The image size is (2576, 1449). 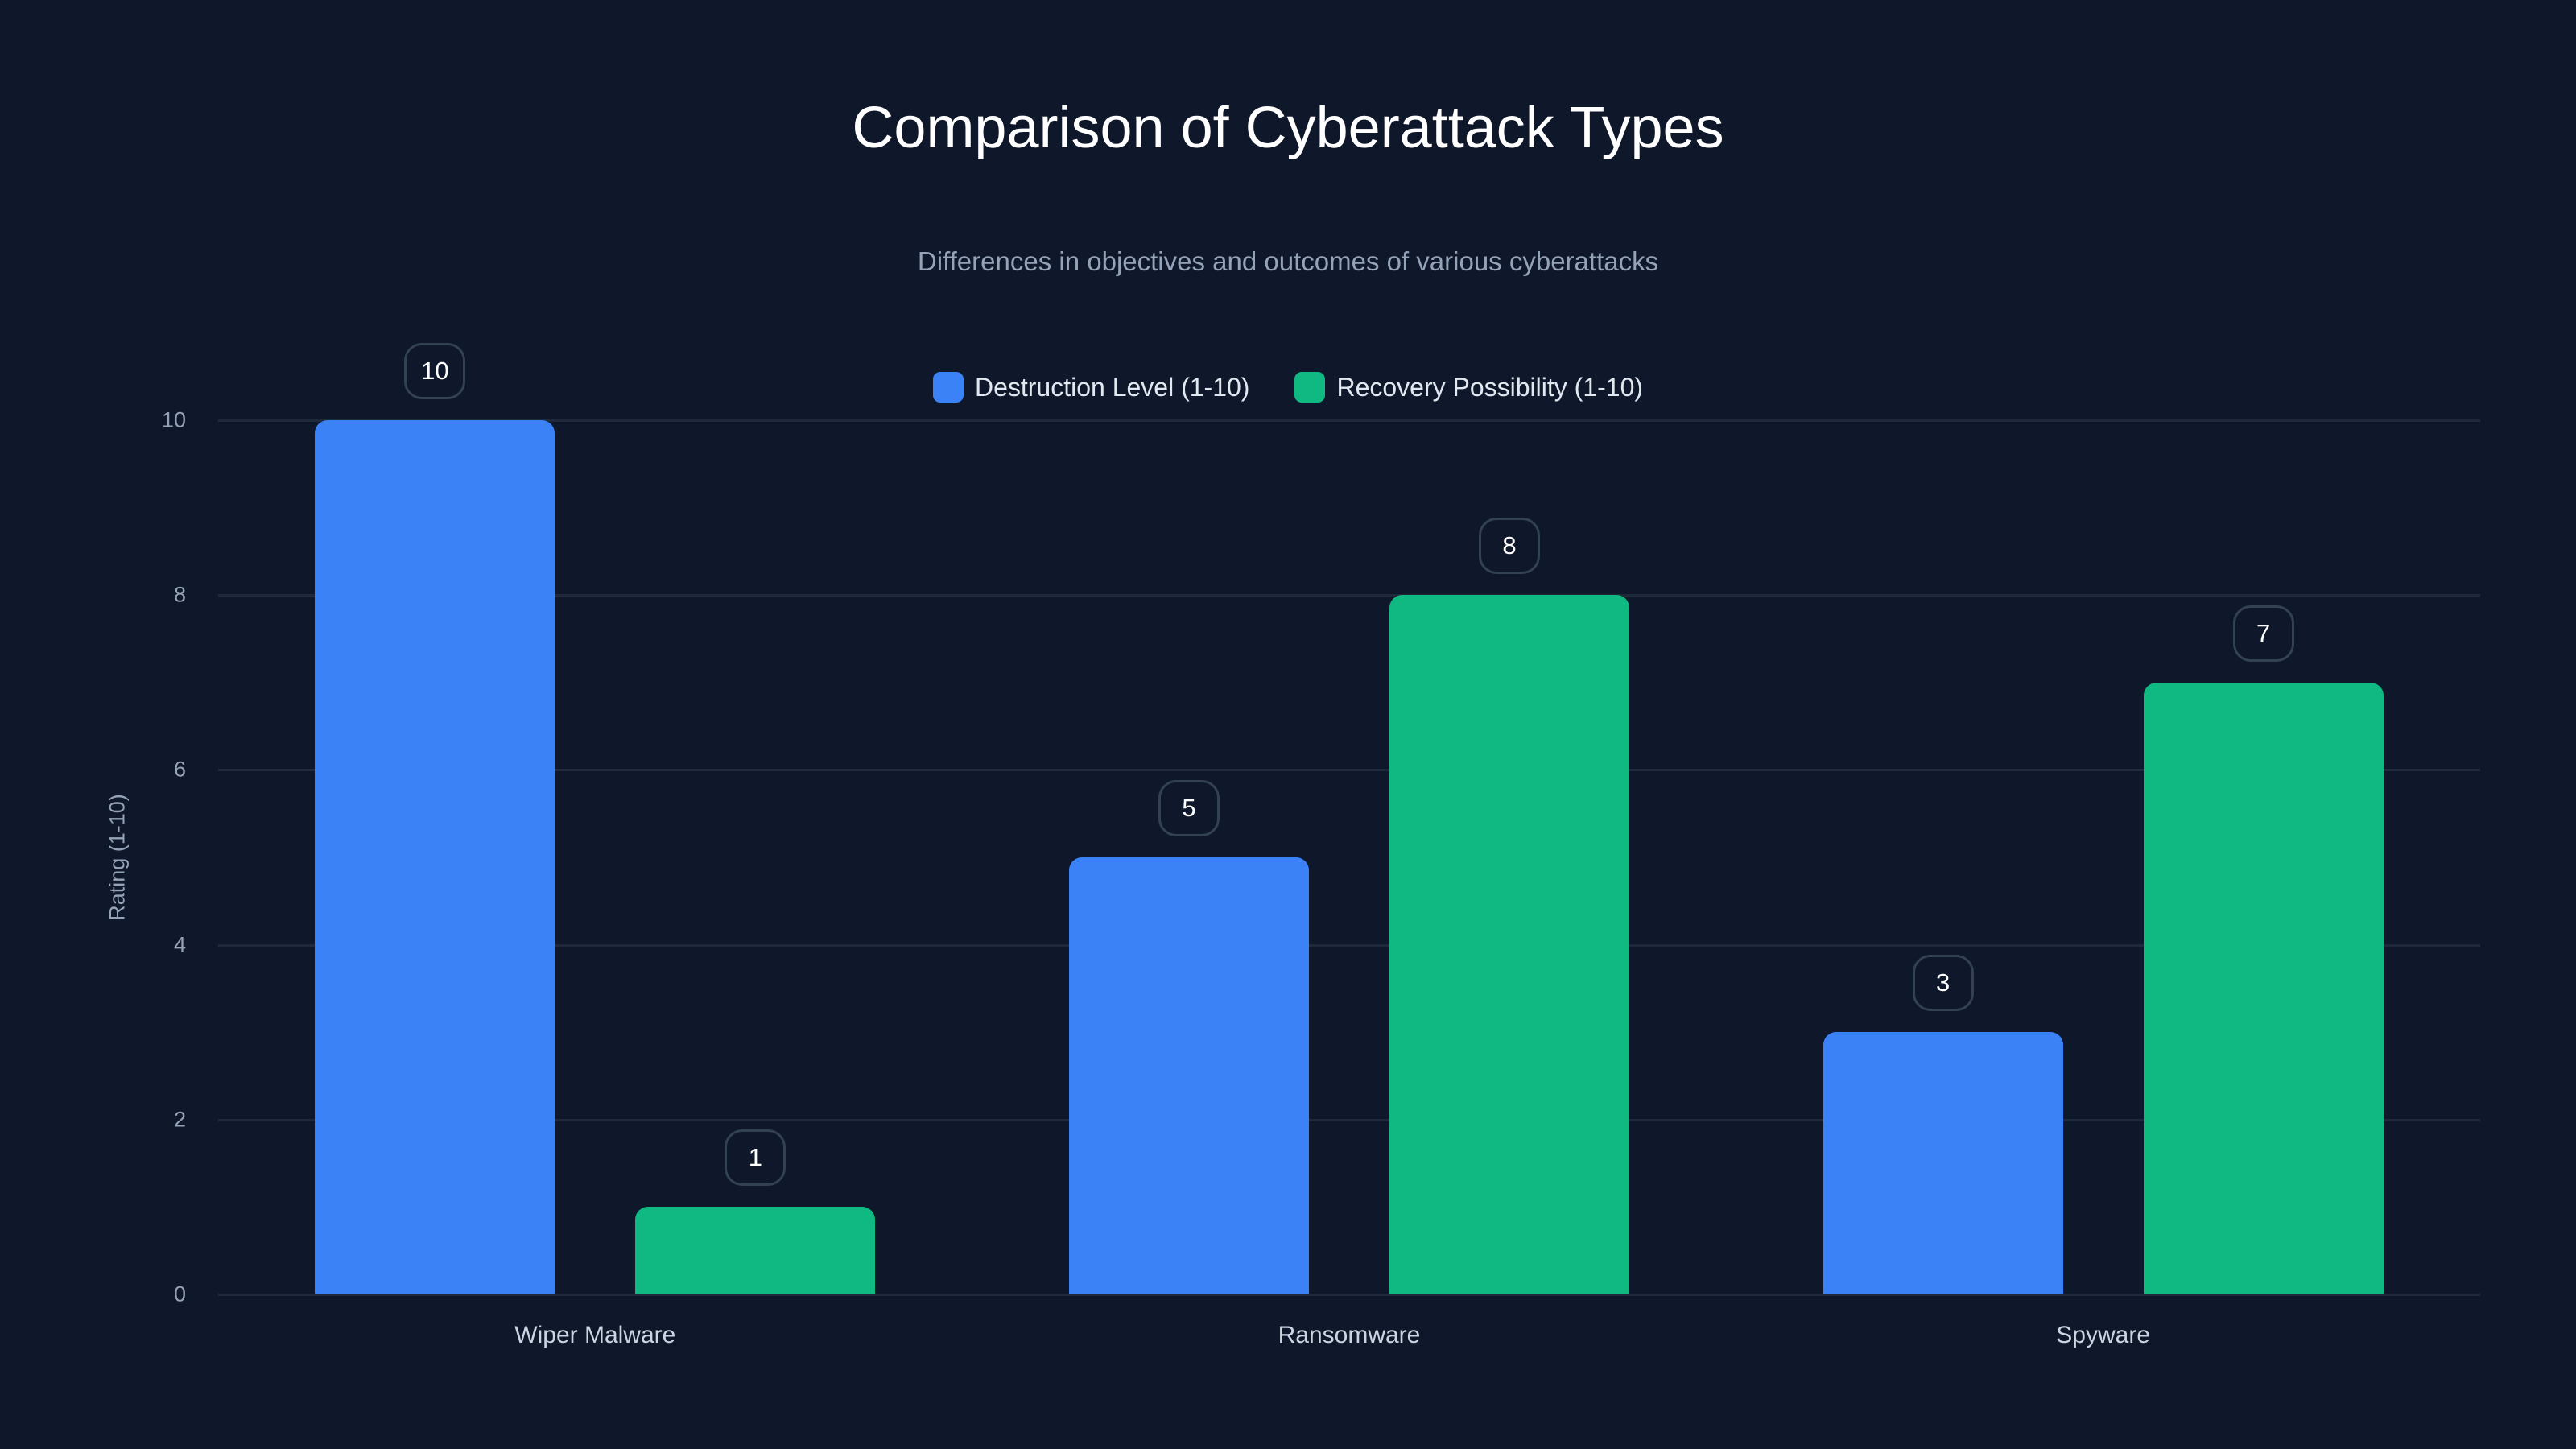 I want to click on legend-item-recovery: Recovery Possibility (1-10), so click(x=1468, y=387).